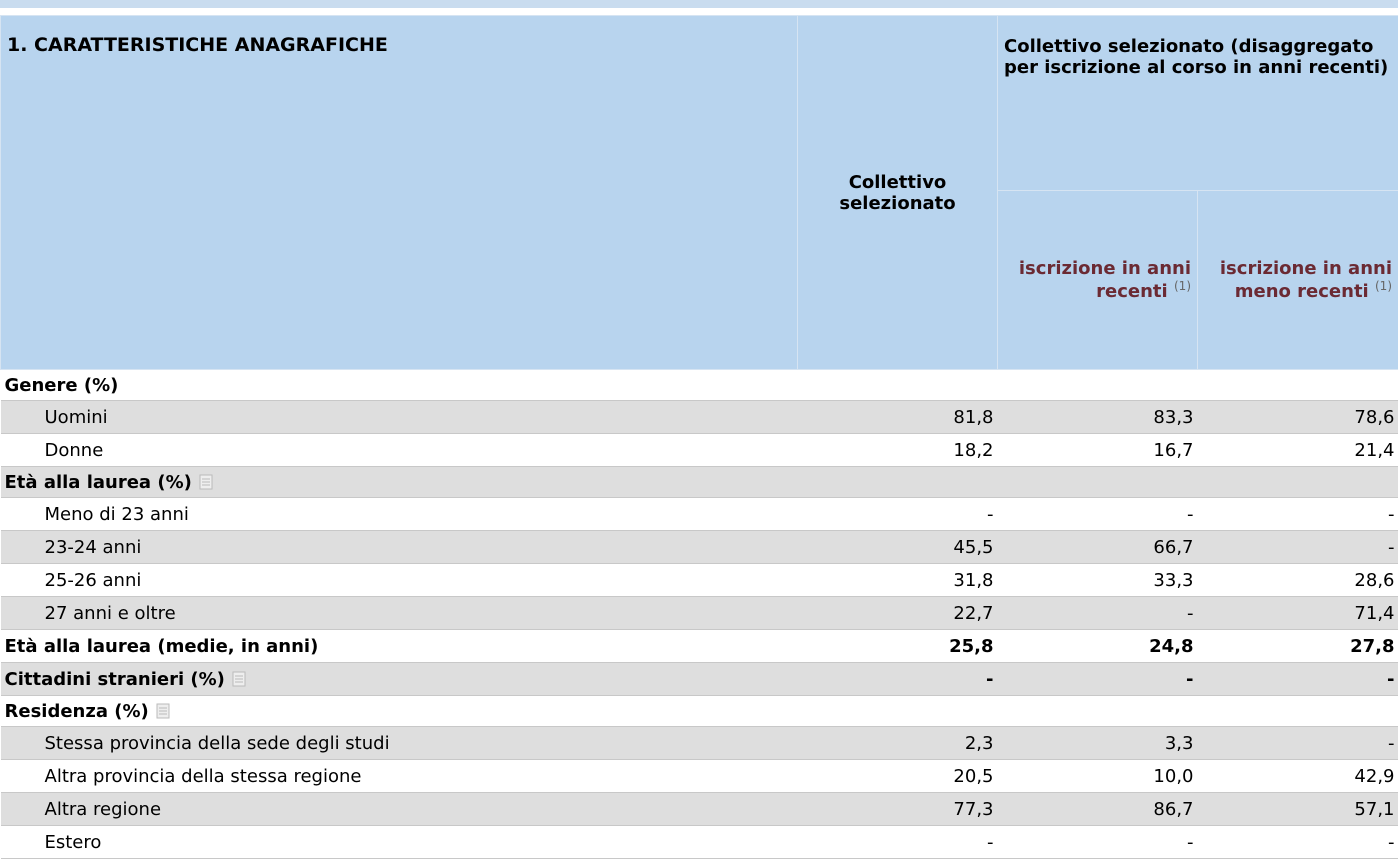 The height and width of the screenshot is (859, 1398). I want to click on value-cell: 22,7, so click(898, 613).